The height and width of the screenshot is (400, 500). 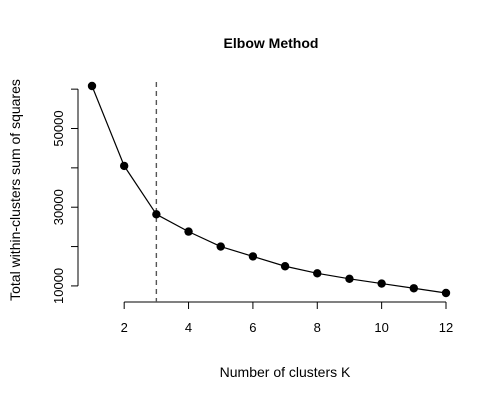 What do you see at coordinates (287, 318) in the screenshot?
I see `x-axis: 2 4 6 8 10 12` at bounding box center [287, 318].